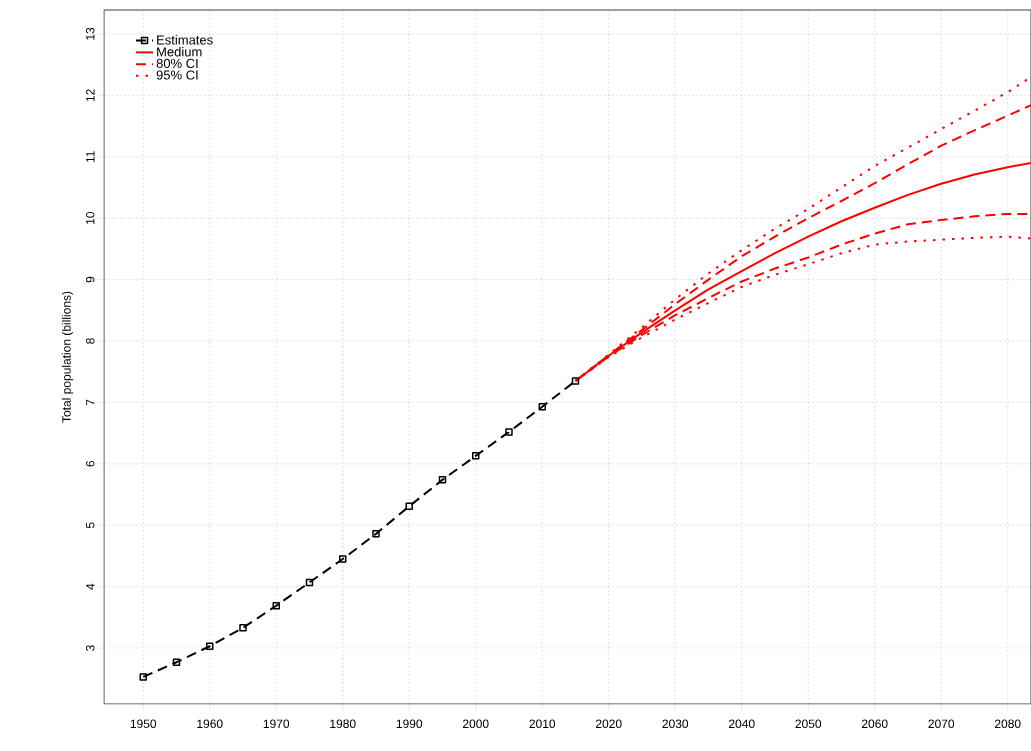  I want to click on y-tick-label: 12, so click(90, 95).